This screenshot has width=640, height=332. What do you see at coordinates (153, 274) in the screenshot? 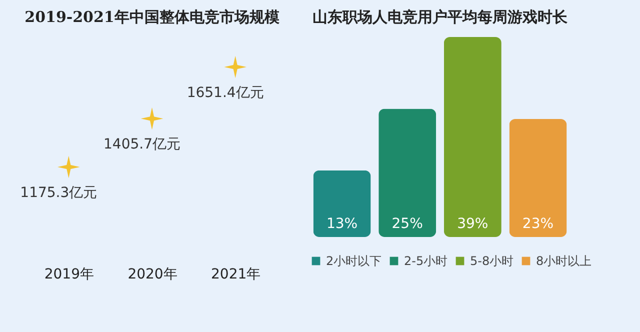
I see `x-tick-label: 2020年` at bounding box center [153, 274].